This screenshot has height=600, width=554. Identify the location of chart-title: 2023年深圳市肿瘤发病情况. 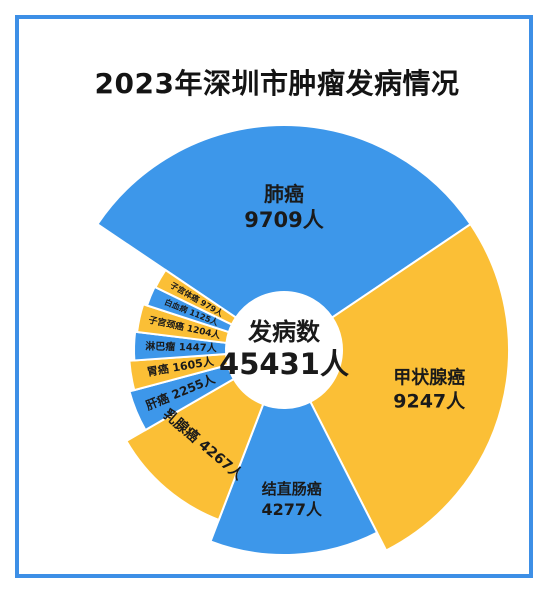
(277, 83).